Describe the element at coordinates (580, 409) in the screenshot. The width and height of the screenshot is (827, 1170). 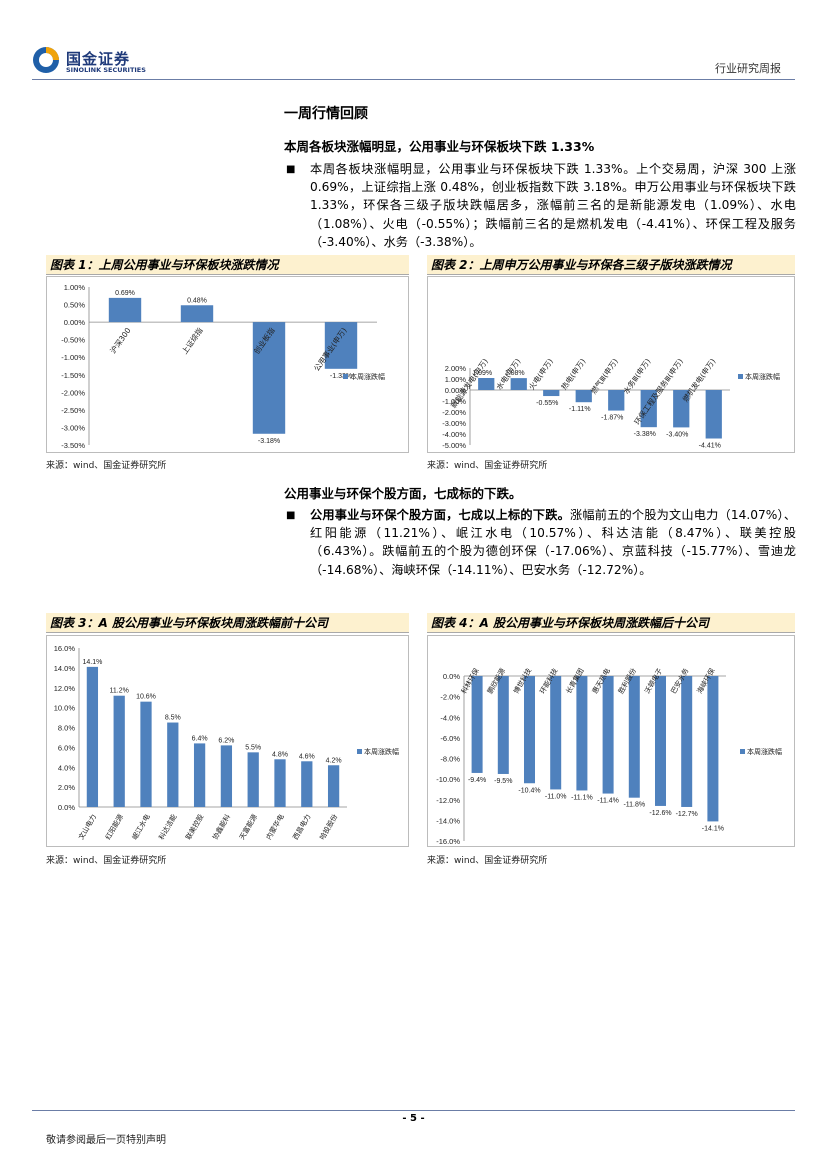
I see `data-label: -1.11%` at that location.